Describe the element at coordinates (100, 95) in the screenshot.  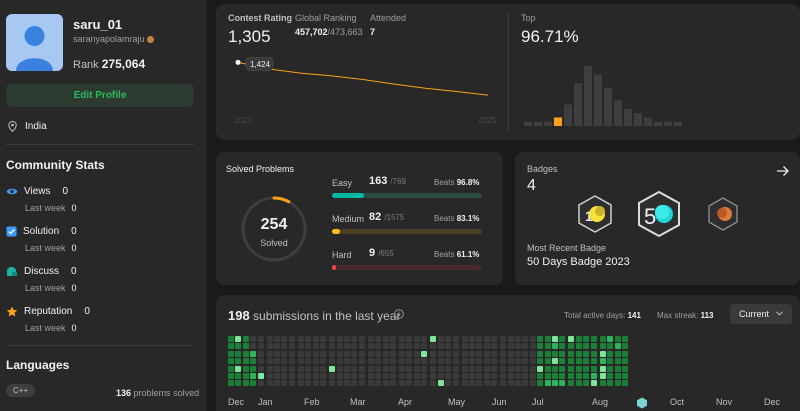
I see `edit-profile-button: Edit Profile` at that location.